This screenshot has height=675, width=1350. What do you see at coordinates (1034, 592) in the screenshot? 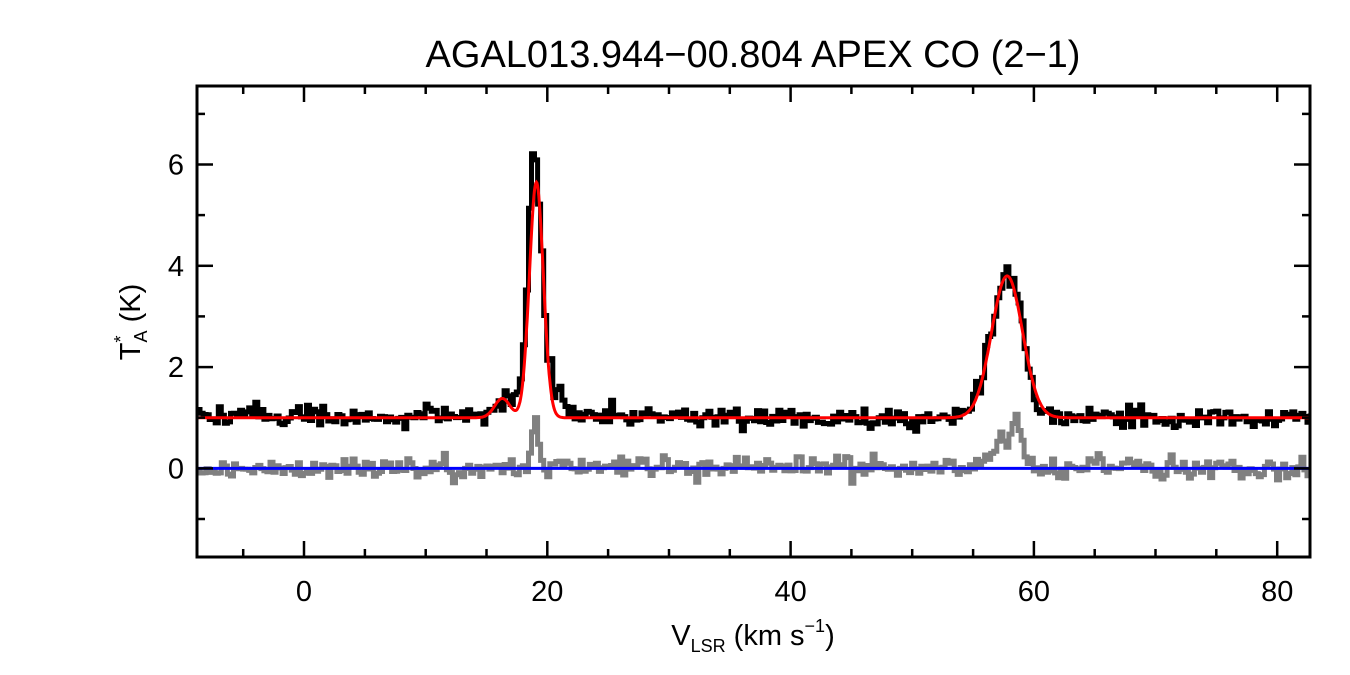
I see `x-tick-label: 60` at bounding box center [1034, 592].